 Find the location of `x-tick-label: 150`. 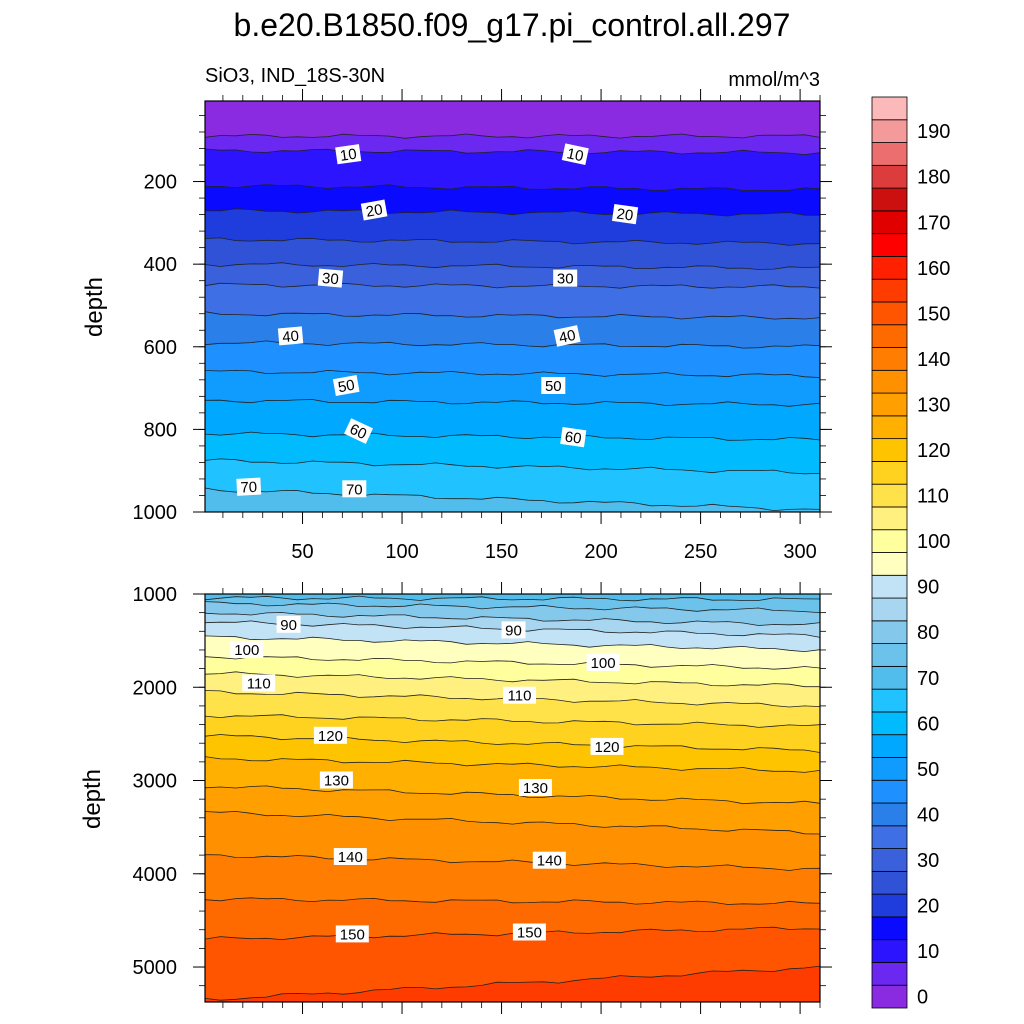

x-tick-label: 150 is located at coordinates (501, 552).